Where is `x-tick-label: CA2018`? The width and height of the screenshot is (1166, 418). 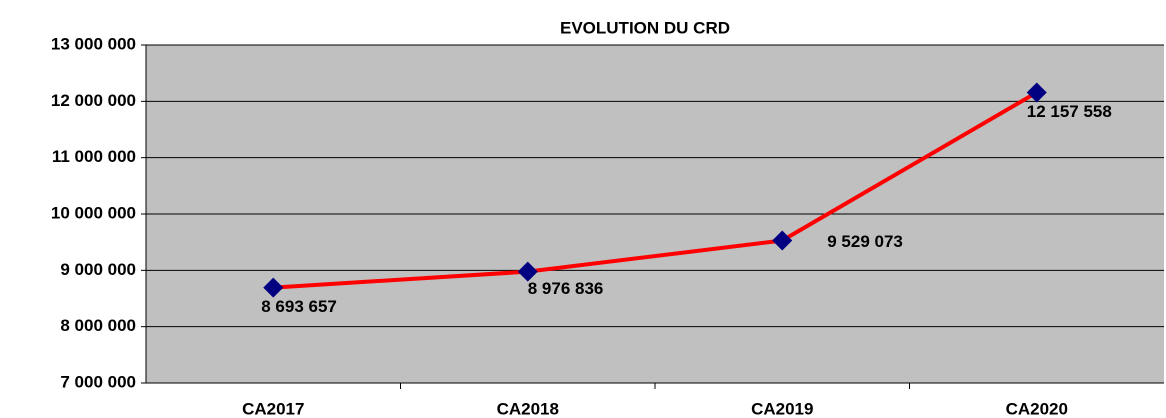
x-tick-label: CA2018 is located at coordinates (528, 408).